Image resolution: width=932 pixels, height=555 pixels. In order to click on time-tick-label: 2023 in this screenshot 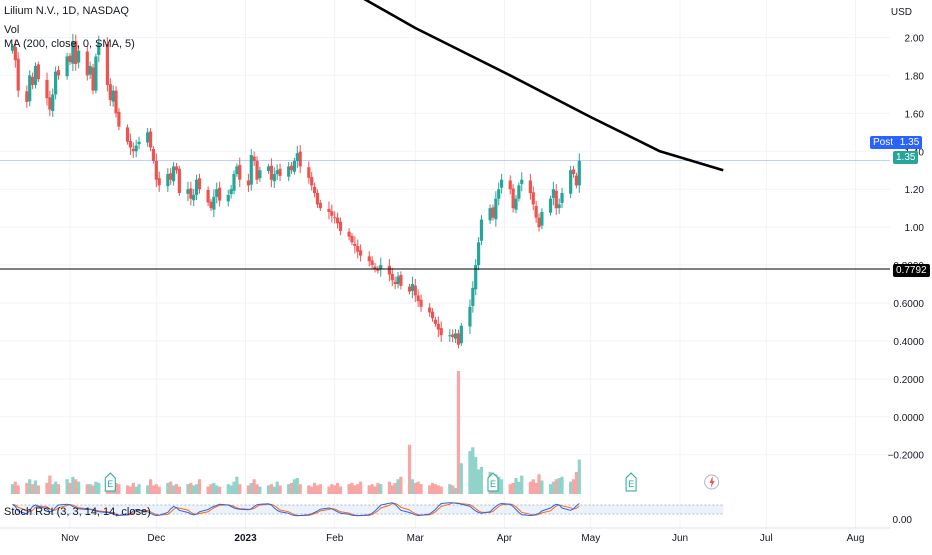, I will do `click(245, 538)`.